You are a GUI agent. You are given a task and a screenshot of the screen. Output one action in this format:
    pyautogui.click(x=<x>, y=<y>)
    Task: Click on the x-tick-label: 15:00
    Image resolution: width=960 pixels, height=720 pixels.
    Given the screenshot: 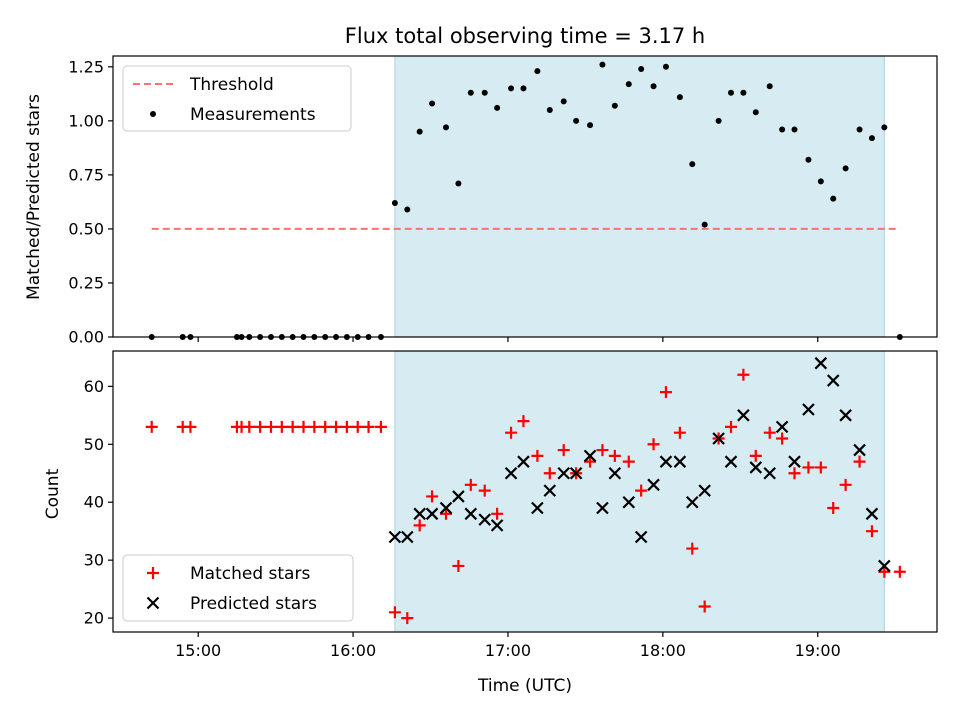 What is the action you would take?
    pyautogui.click(x=198, y=650)
    